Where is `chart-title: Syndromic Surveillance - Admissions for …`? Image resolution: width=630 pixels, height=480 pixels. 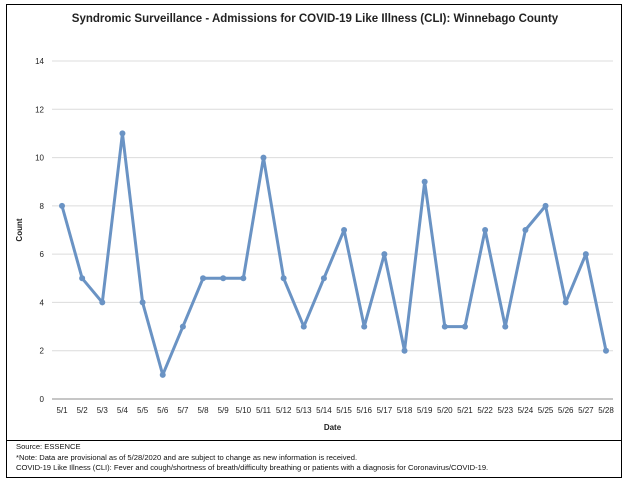 chart-title: Syndromic Surveillance - Admissions for … is located at coordinates (315, 19).